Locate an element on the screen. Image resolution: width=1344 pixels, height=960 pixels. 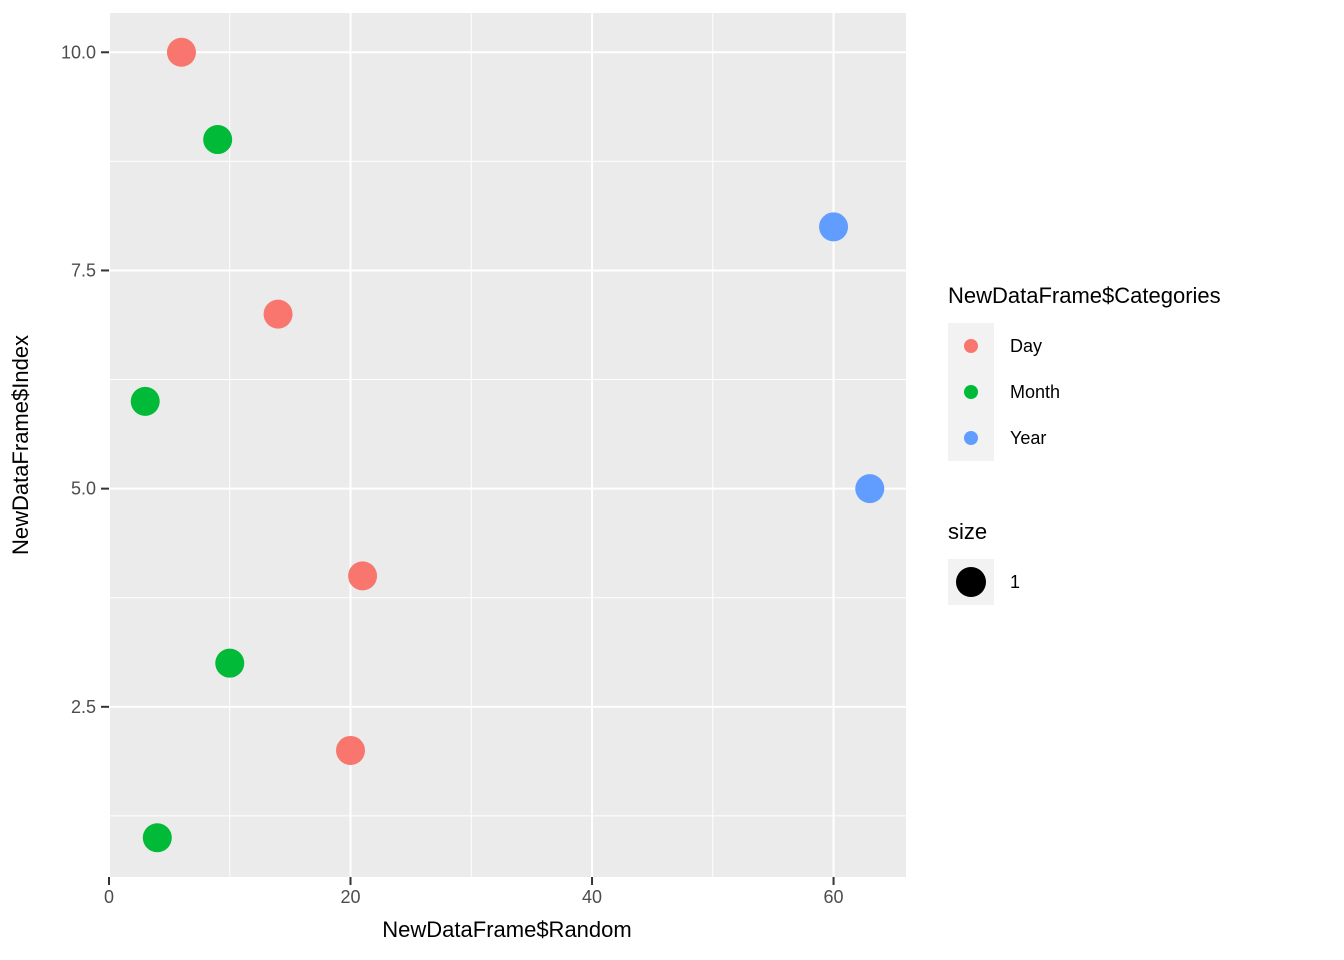
legend-label-year: Year is located at coordinates (1028, 437).